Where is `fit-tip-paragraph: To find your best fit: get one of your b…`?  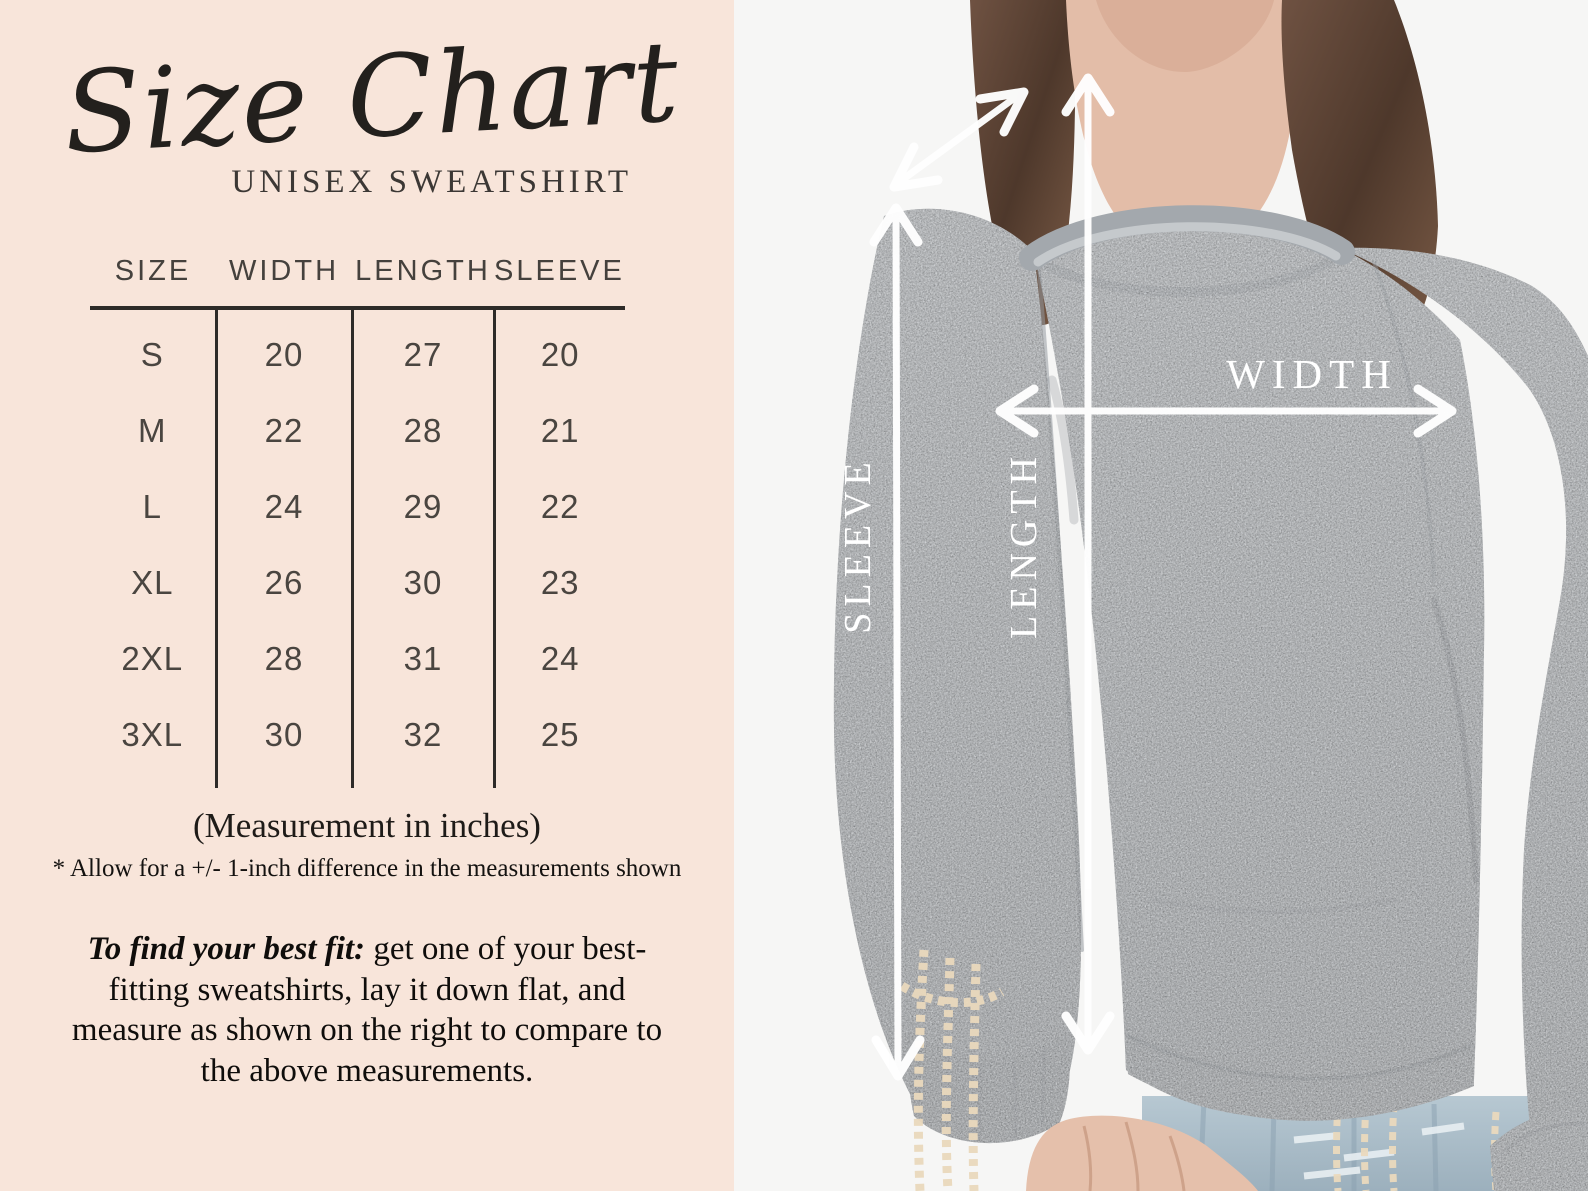 fit-tip-paragraph: To find your best fit: get one of your b… is located at coordinates (367, 1010).